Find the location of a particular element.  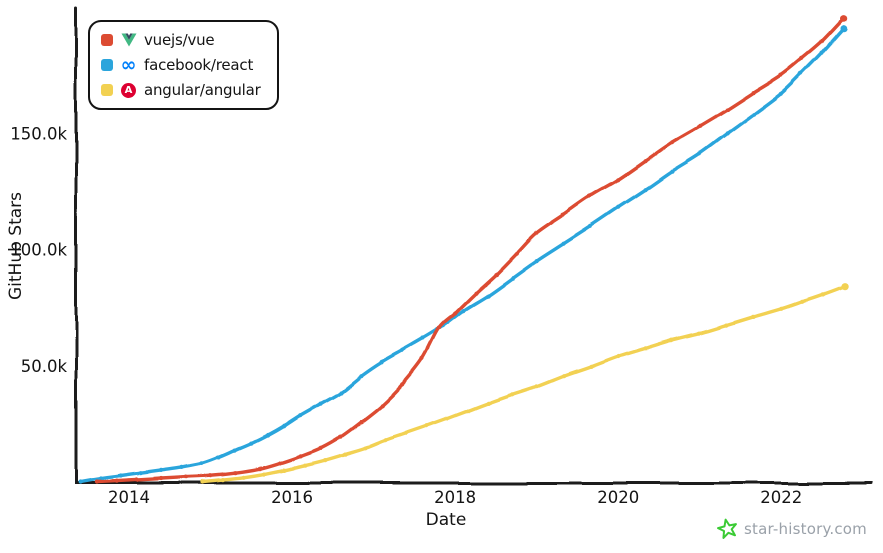

legend-item-react: ∞ facebook/react is located at coordinates (181, 65).